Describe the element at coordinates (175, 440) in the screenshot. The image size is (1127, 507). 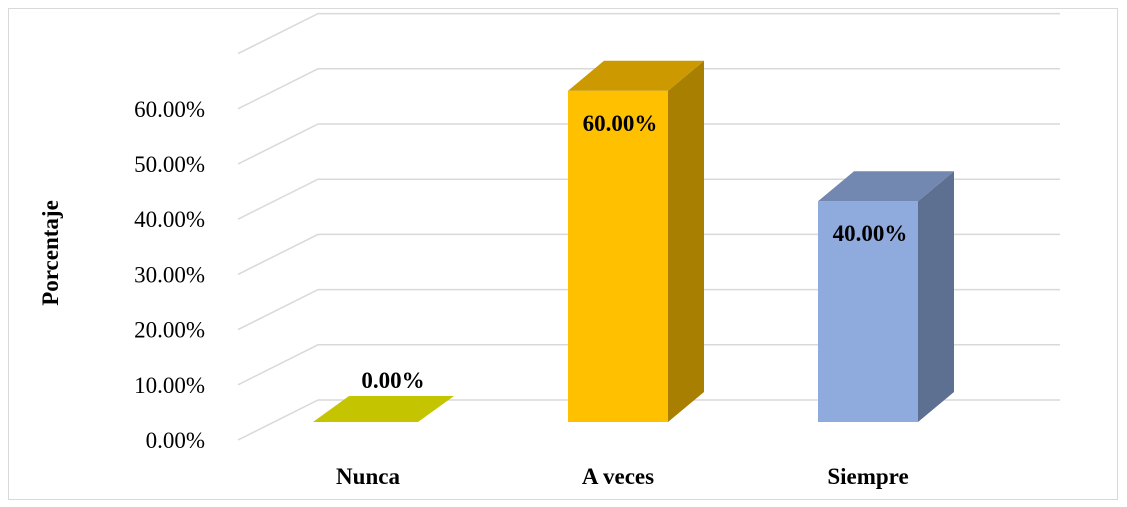
I see `y-tick-label: 0.00%` at that location.